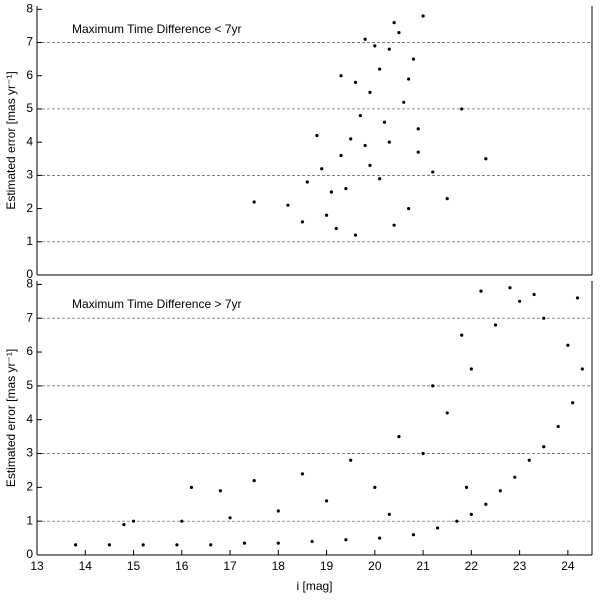 This screenshot has height=600, width=600. I want to click on y-tick-label: 7, so click(29, 42).